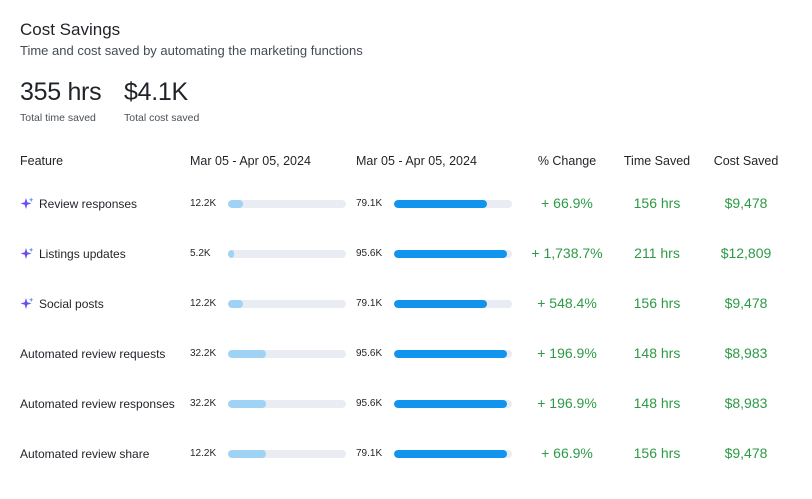  I want to click on cost-saved-value: $12,809, so click(746, 253).